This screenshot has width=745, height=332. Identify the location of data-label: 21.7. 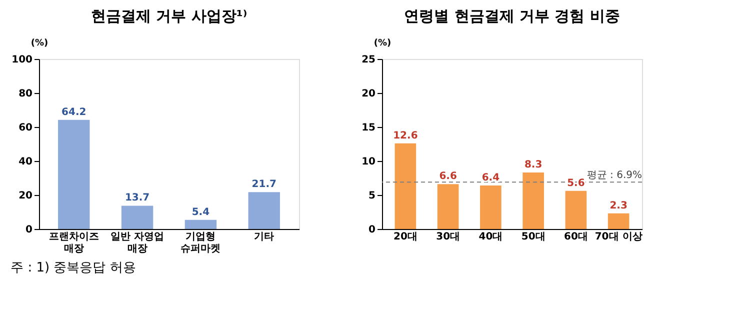
(264, 184).